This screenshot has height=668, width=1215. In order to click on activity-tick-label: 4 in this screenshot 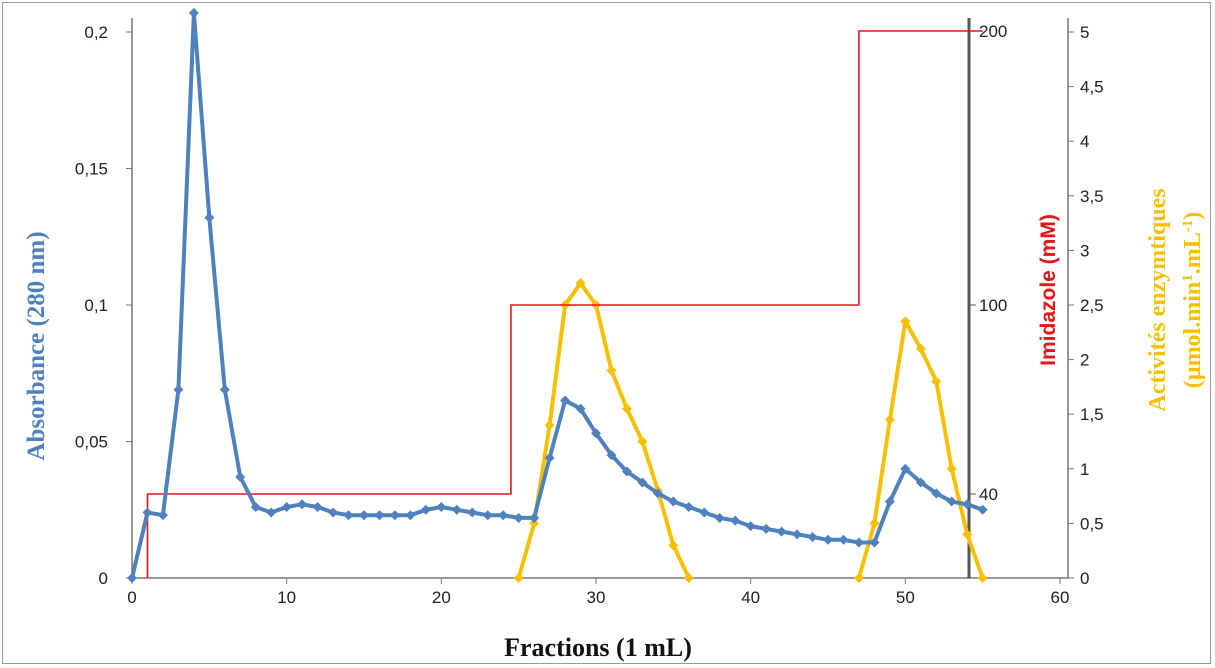, I will do `click(1084, 141)`.